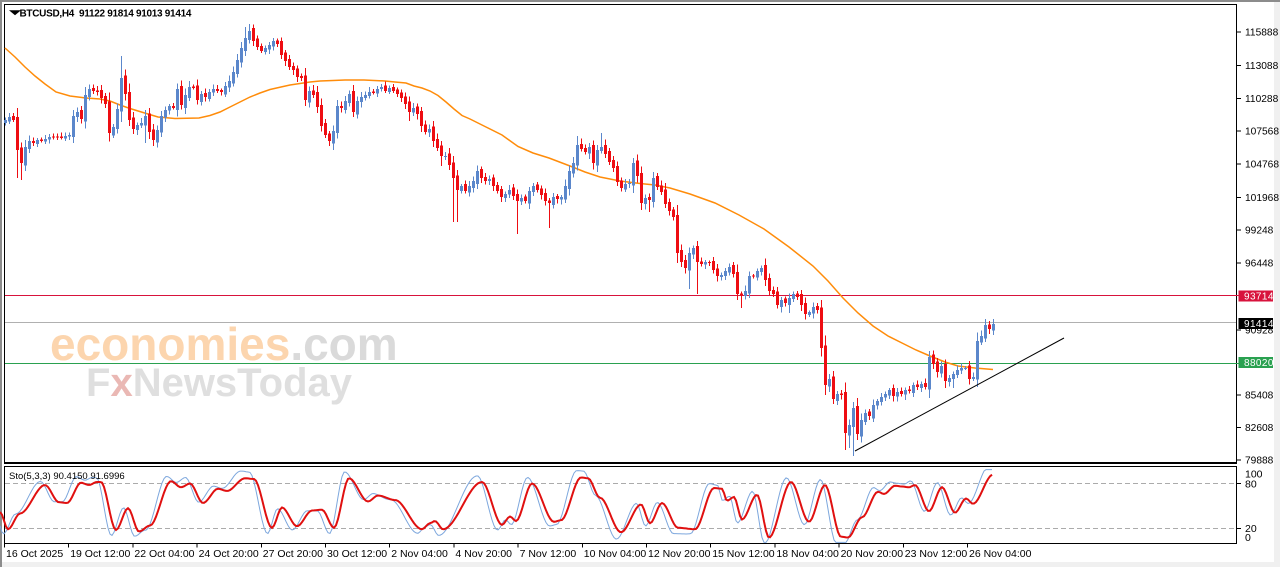  I want to click on svg-text: 93714, so click(1259, 297).